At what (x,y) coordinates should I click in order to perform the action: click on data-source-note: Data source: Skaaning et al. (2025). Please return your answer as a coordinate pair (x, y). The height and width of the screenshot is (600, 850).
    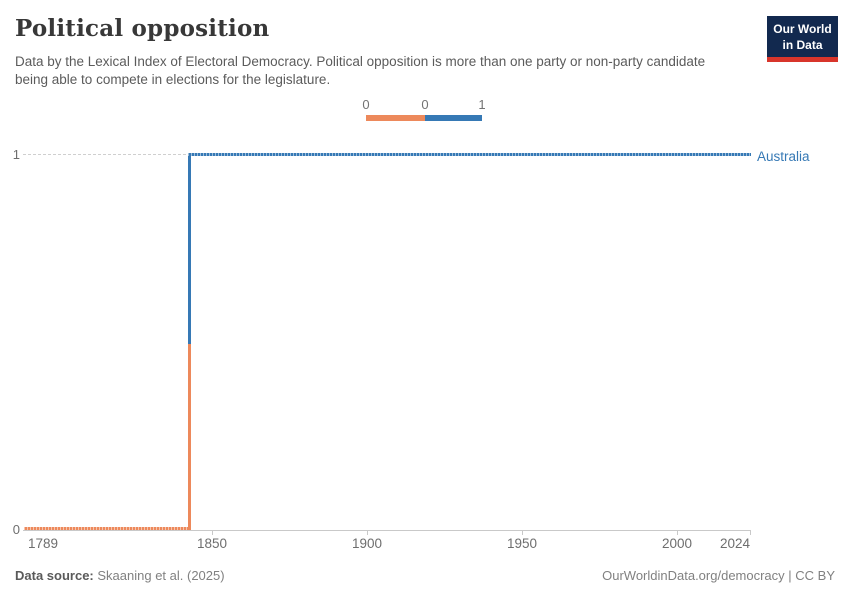
    Looking at the image, I should click on (120, 575).